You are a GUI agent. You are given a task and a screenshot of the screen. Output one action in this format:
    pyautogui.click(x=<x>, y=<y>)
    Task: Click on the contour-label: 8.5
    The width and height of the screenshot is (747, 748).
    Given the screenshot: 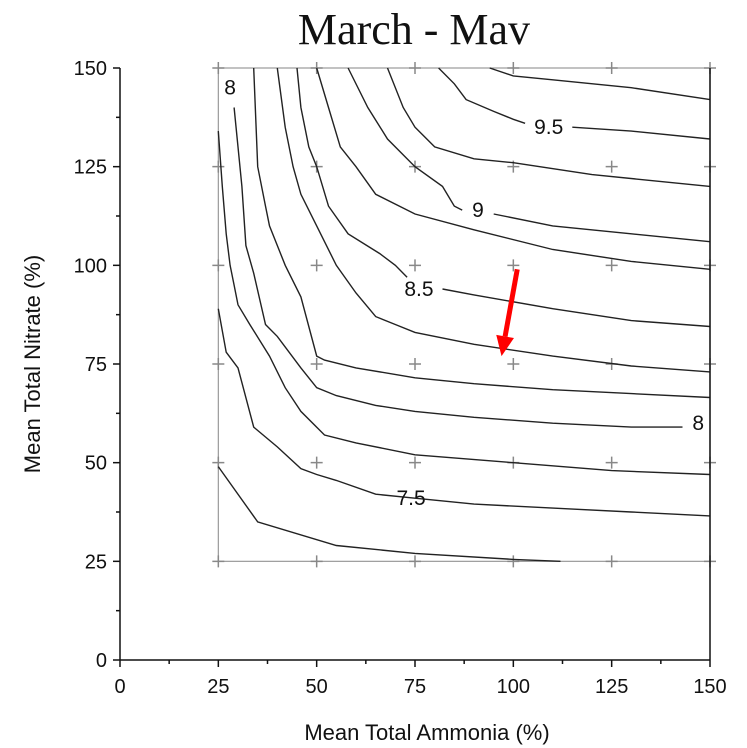 What is the action you would take?
    pyautogui.click(x=418, y=289)
    